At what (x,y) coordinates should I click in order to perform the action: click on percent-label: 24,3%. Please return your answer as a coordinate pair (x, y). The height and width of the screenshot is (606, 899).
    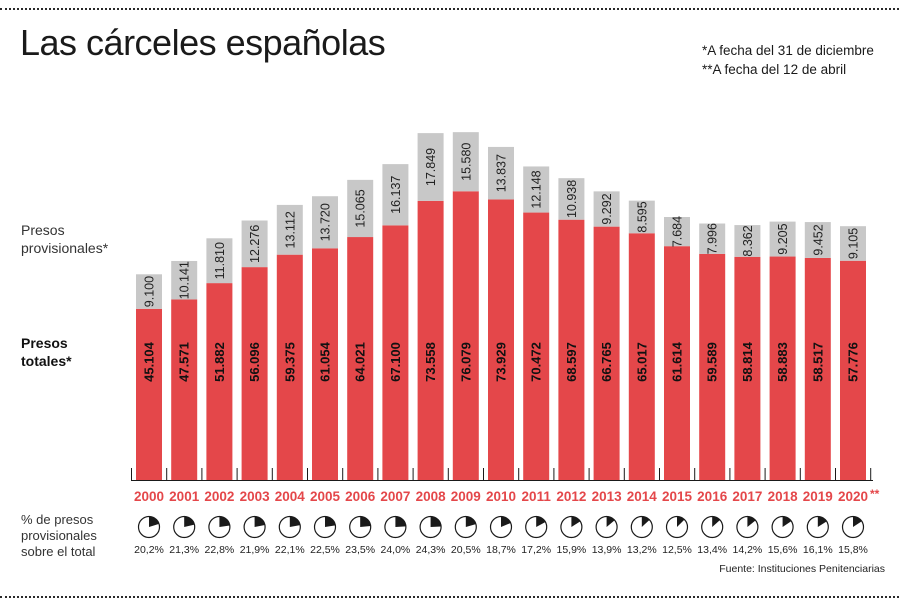
    Looking at the image, I should click on (431, 550).